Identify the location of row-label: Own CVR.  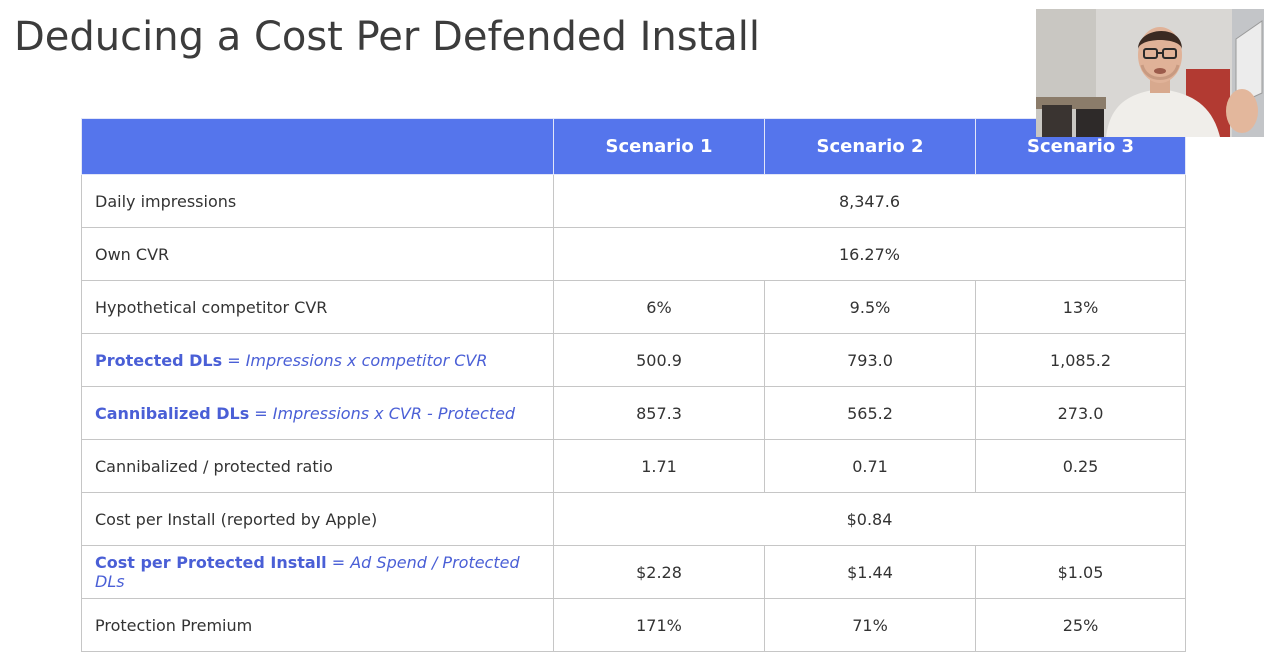
(317, 254).